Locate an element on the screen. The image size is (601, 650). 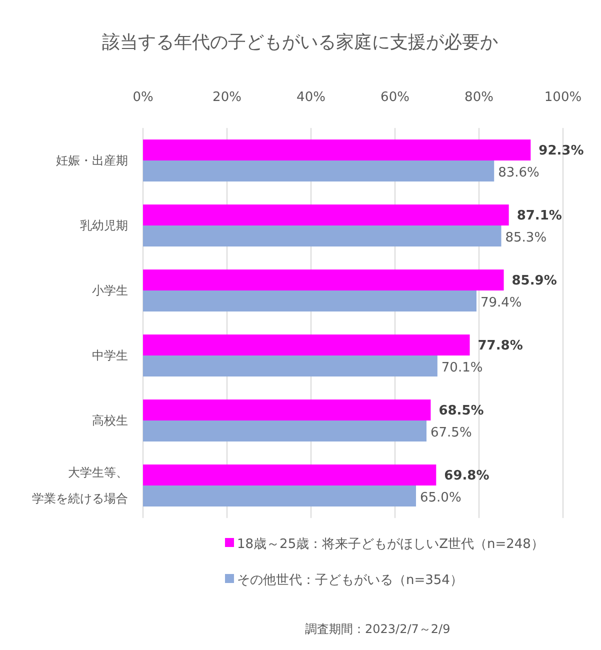
x-tick-label: 100% is located at coordinates (563, 97).